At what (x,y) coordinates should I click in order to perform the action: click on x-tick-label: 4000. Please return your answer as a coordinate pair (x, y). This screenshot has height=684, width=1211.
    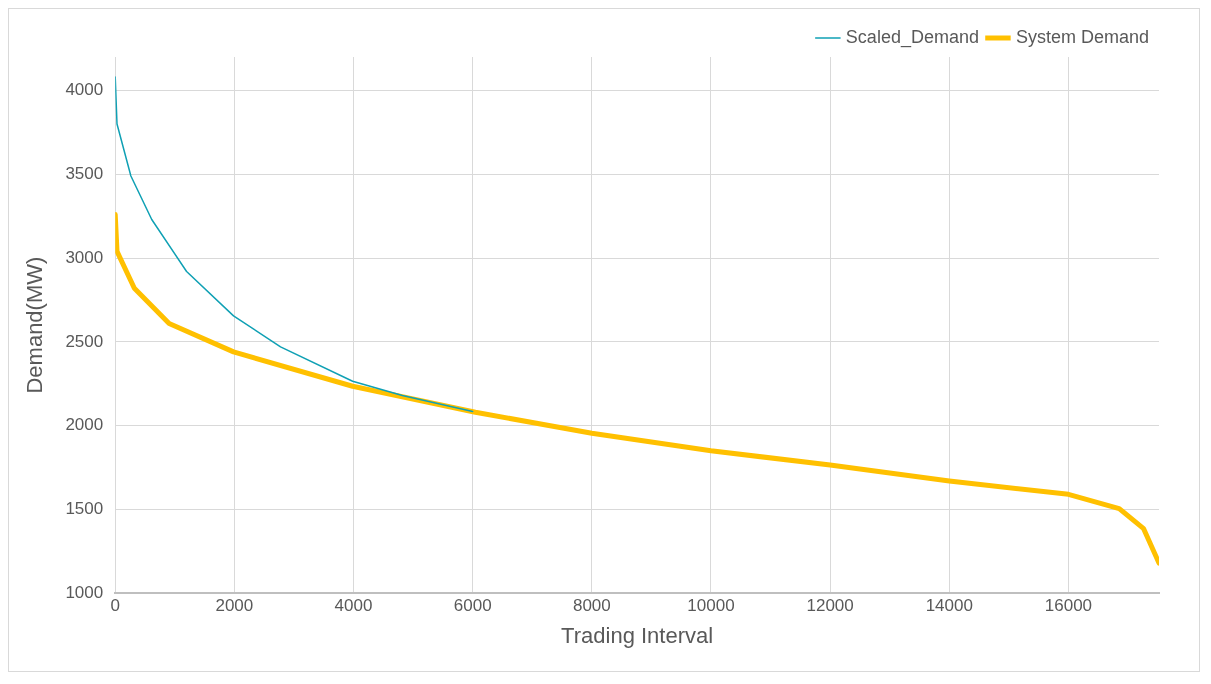
    Looking at the image, I should click on (353, 606).